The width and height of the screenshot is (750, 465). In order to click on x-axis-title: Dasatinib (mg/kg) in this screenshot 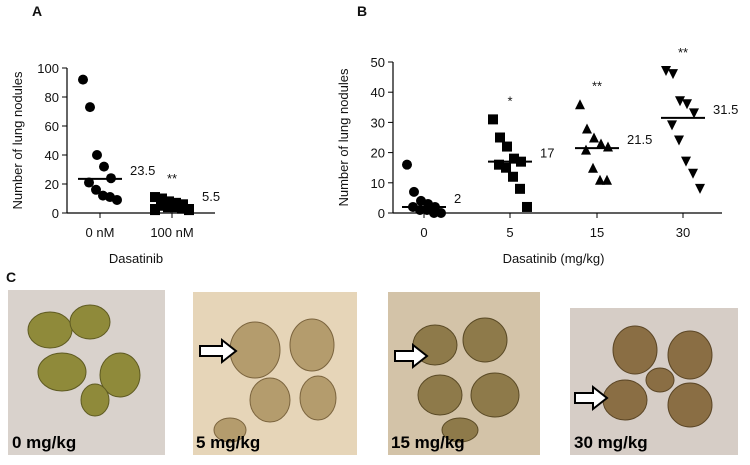, I will do `click(554, 258)`.